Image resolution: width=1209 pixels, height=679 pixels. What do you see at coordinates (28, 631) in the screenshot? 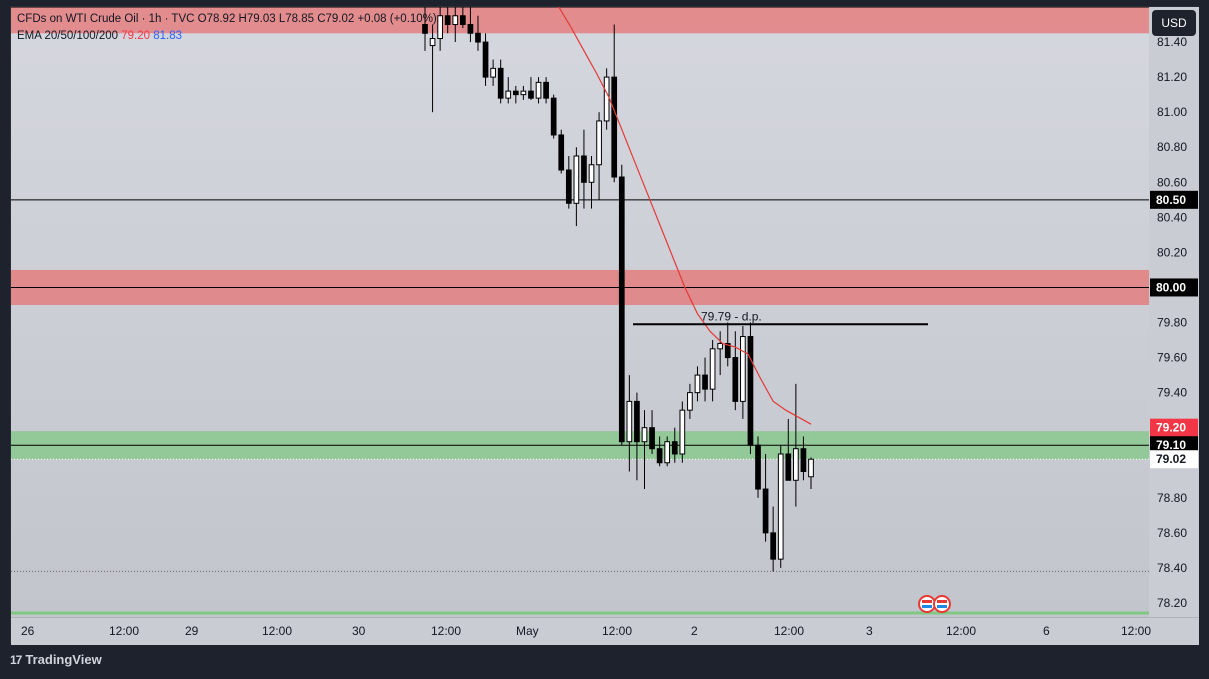
I see `time-tick-label: 26` at bounding box center [28, 631].